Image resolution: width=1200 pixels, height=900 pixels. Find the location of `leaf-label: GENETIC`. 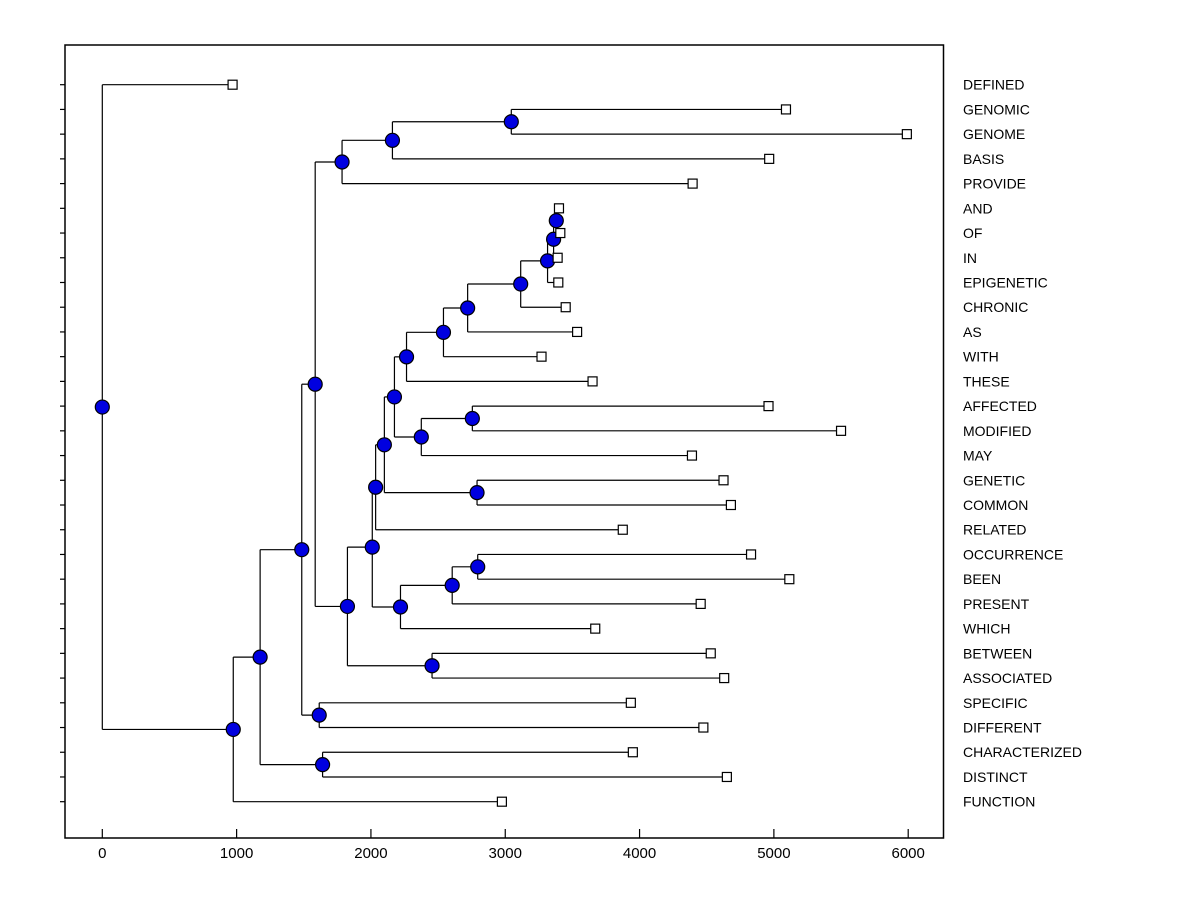

leaf-label: GENETIC is located at coordinates (994, 480).